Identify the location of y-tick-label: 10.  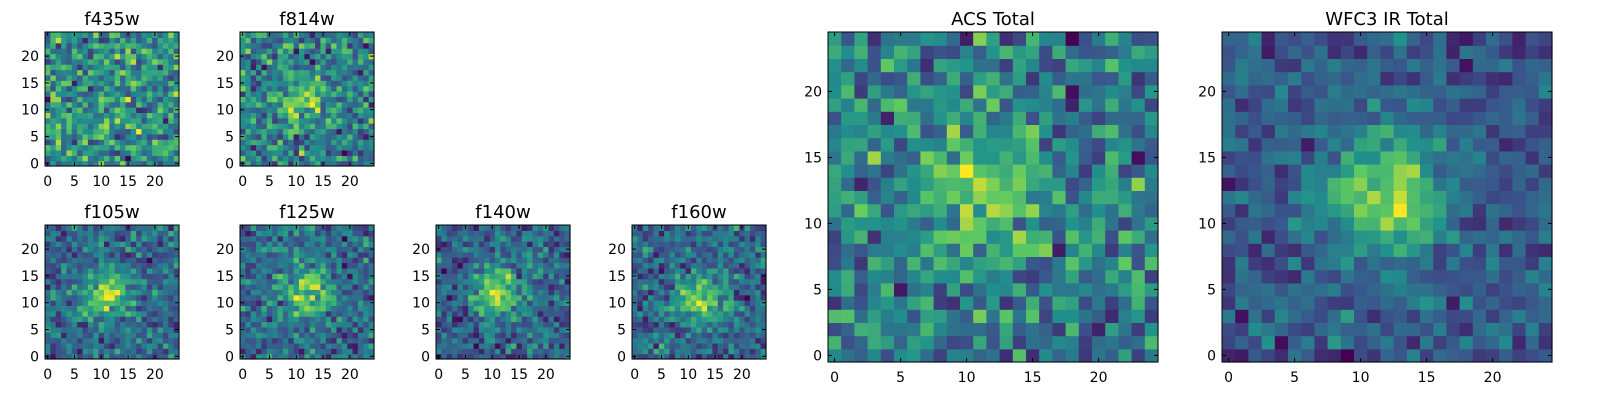
(225, 111).